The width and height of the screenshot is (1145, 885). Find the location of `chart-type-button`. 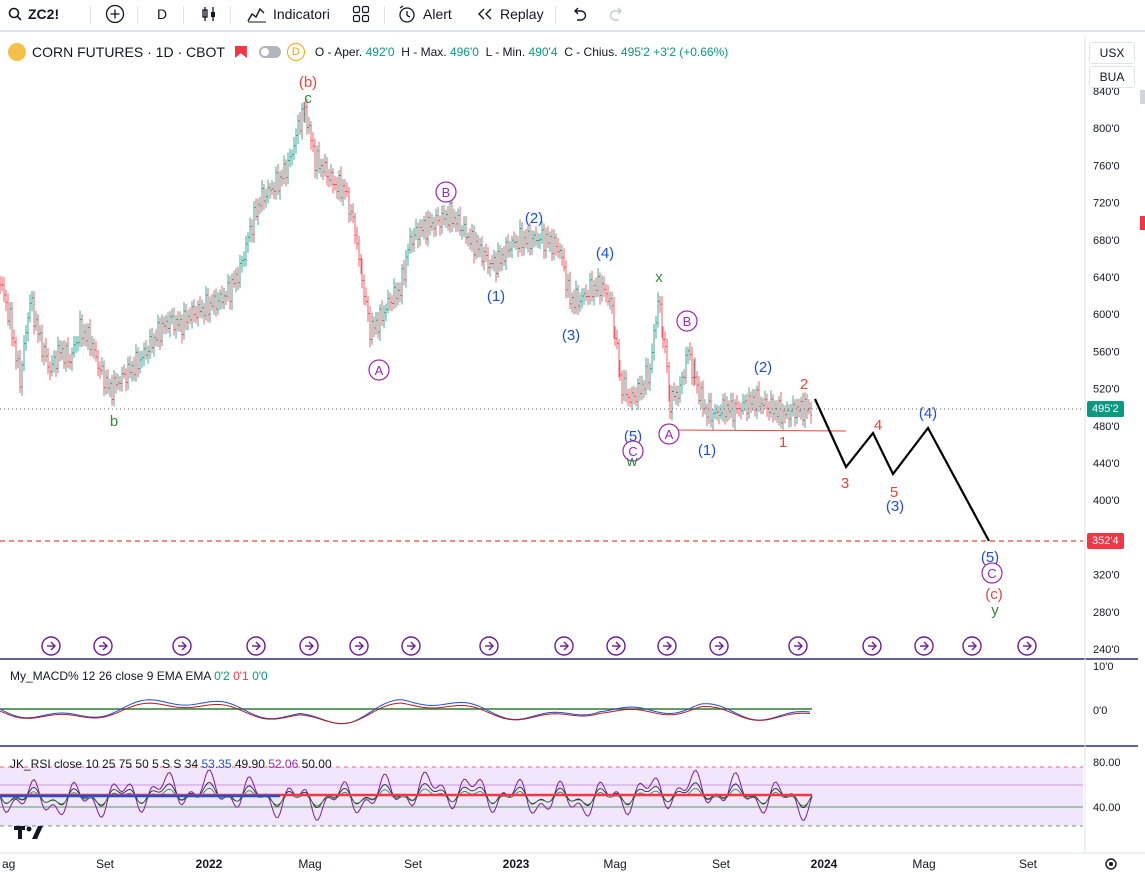

chart-type-button is located at coordinates (209, 14).